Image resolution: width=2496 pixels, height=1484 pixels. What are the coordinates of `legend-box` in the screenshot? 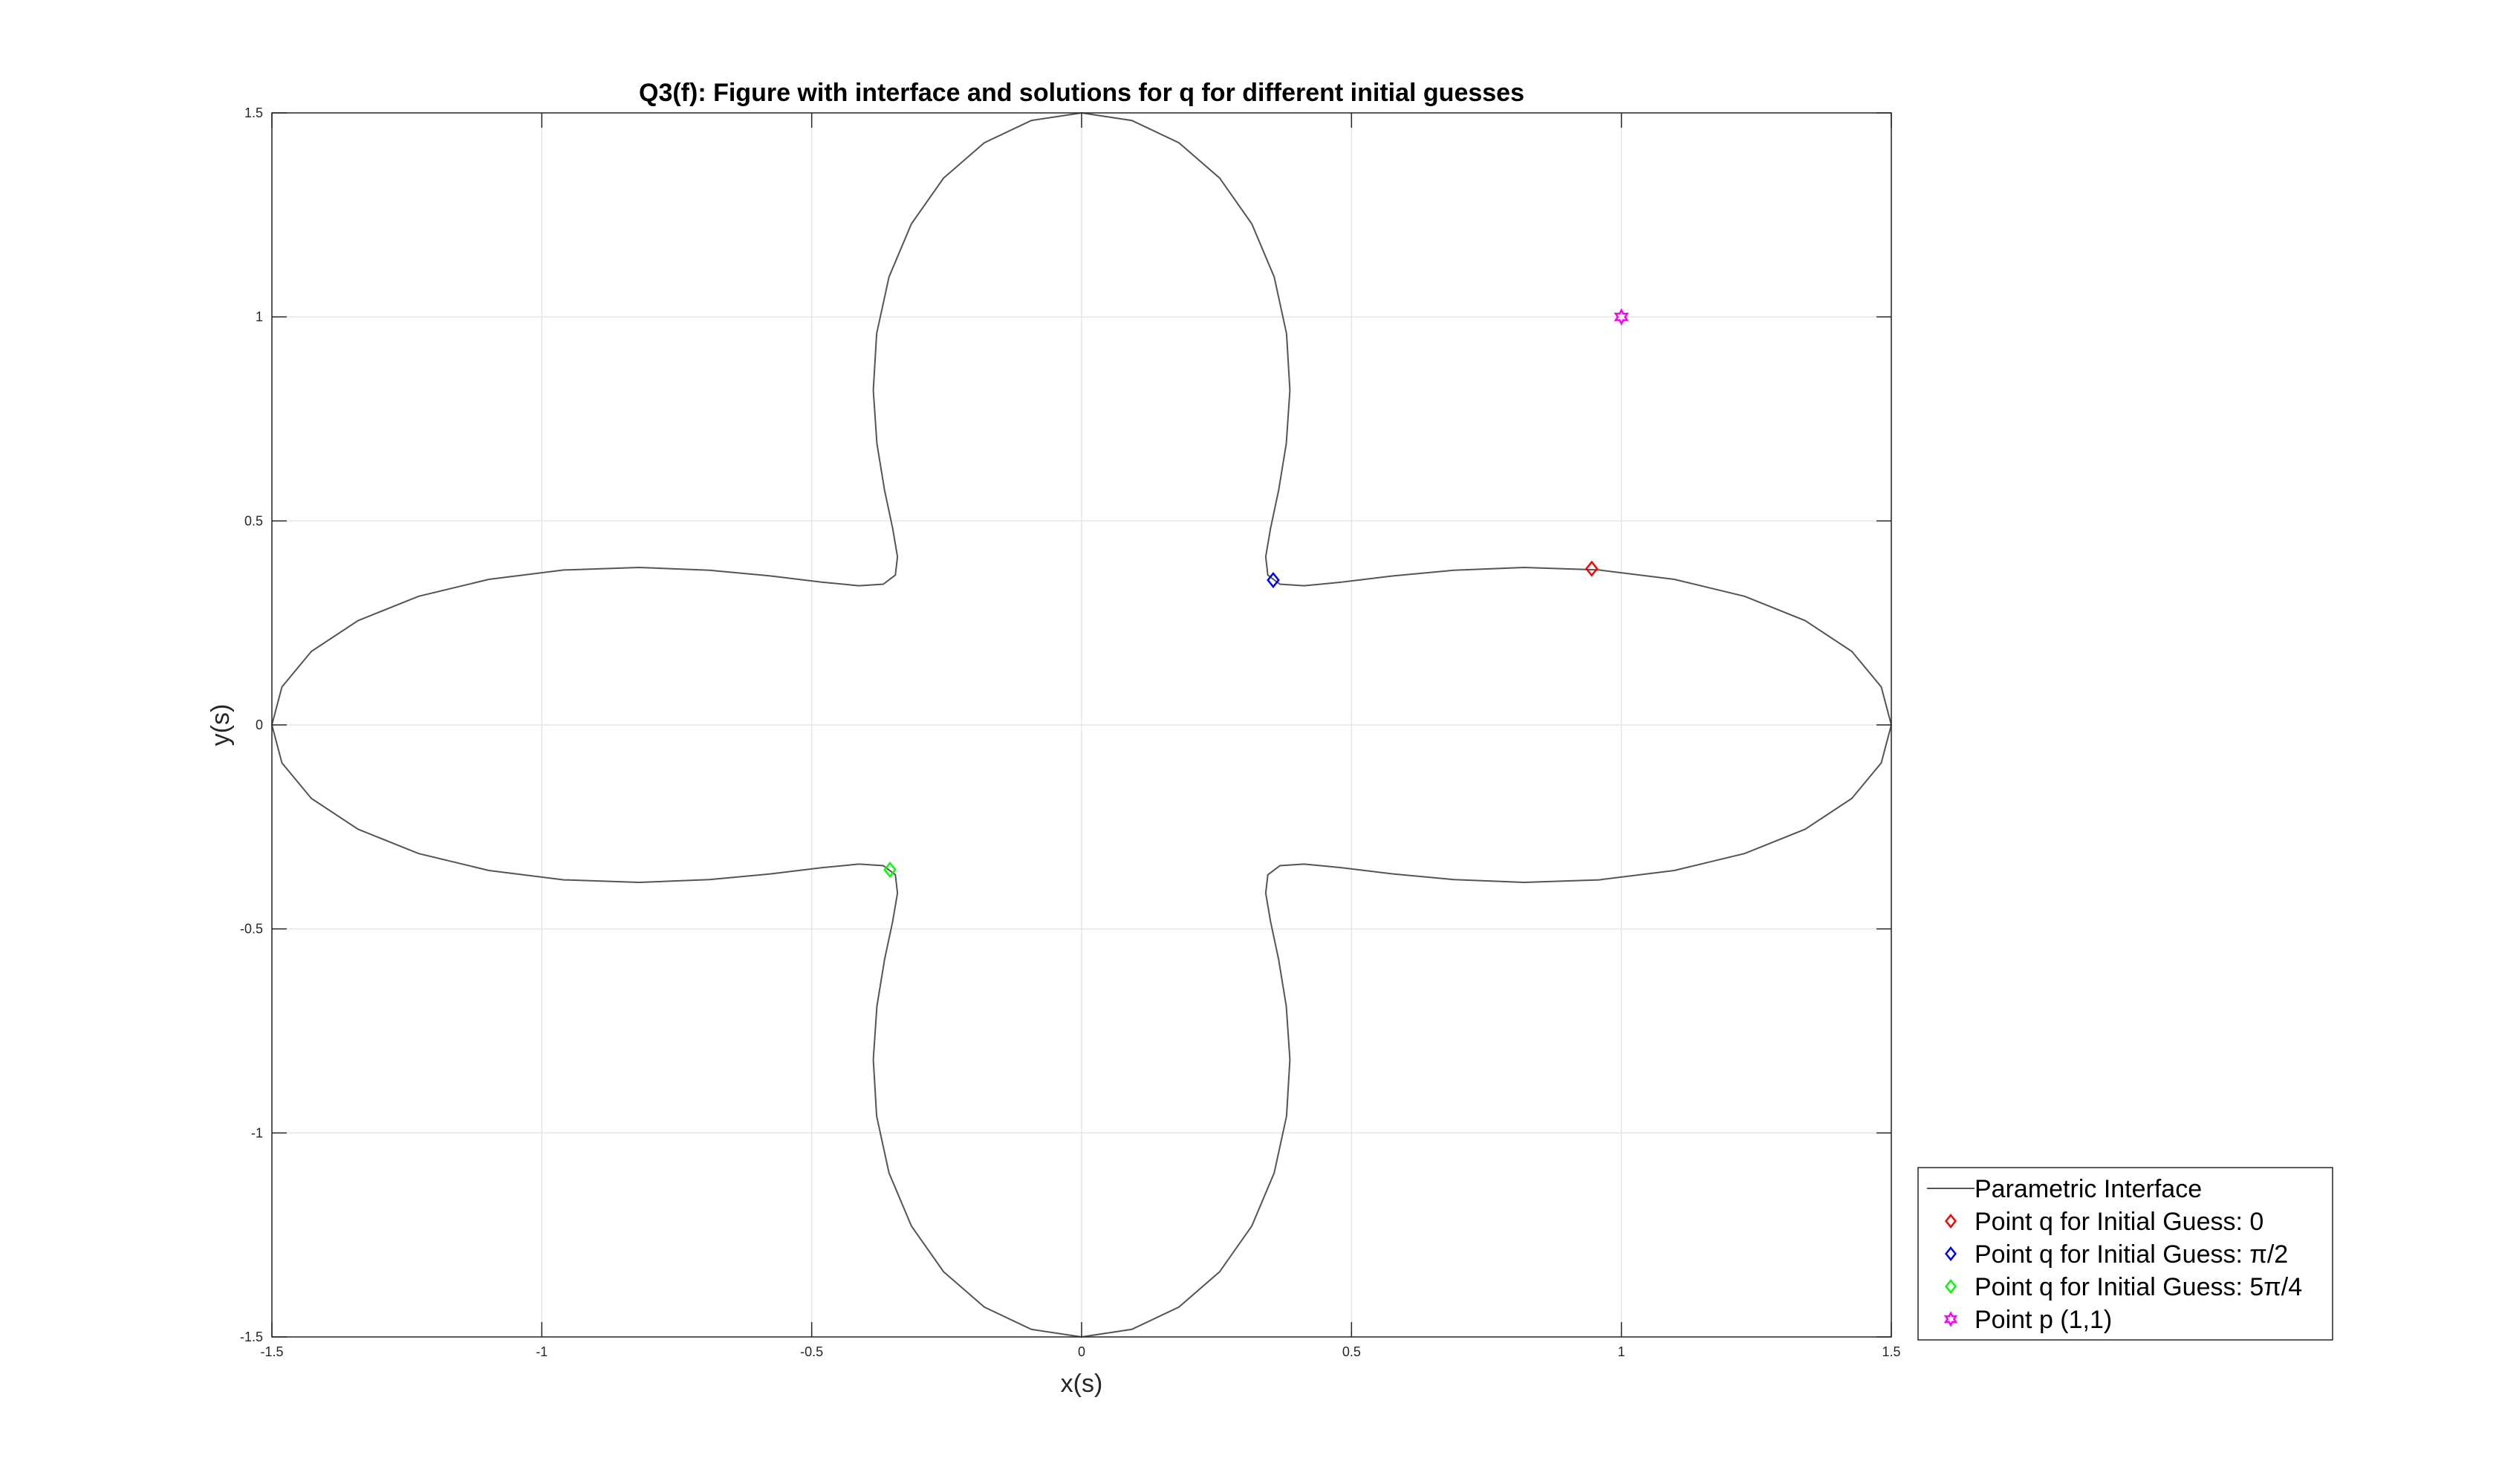 It's located at (2125, 1254).